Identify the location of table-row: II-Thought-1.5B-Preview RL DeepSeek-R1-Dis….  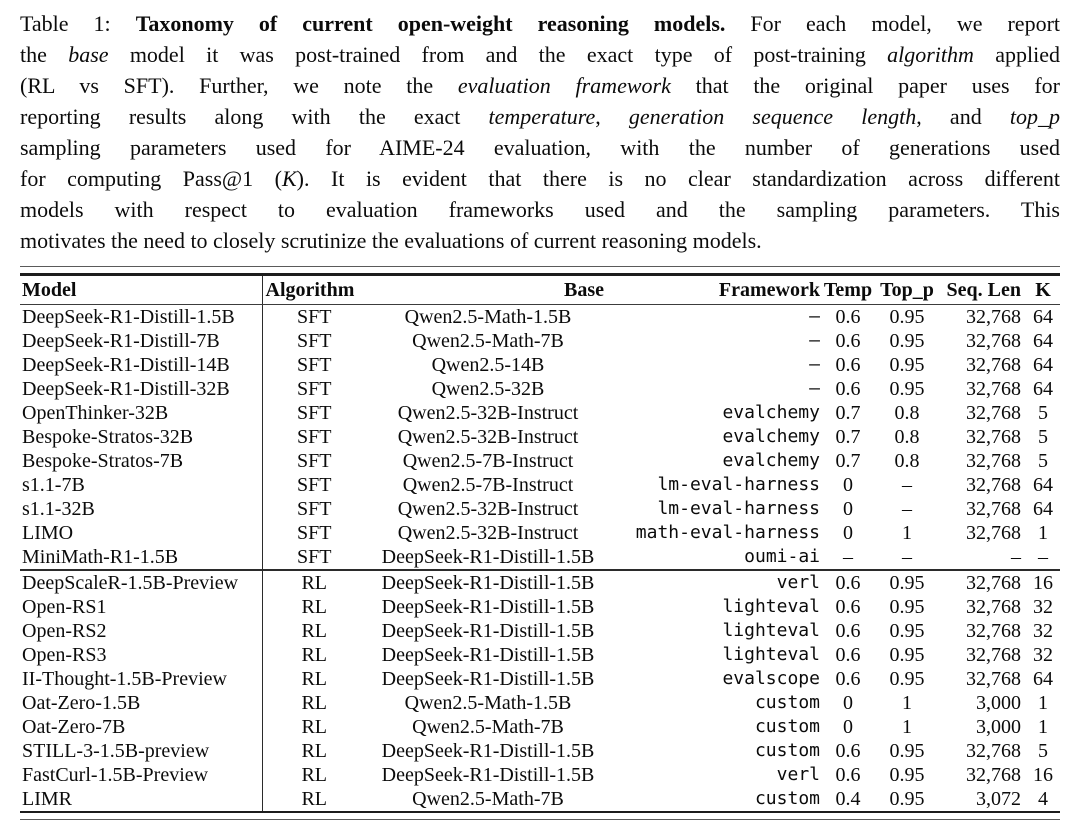
(540, 678).